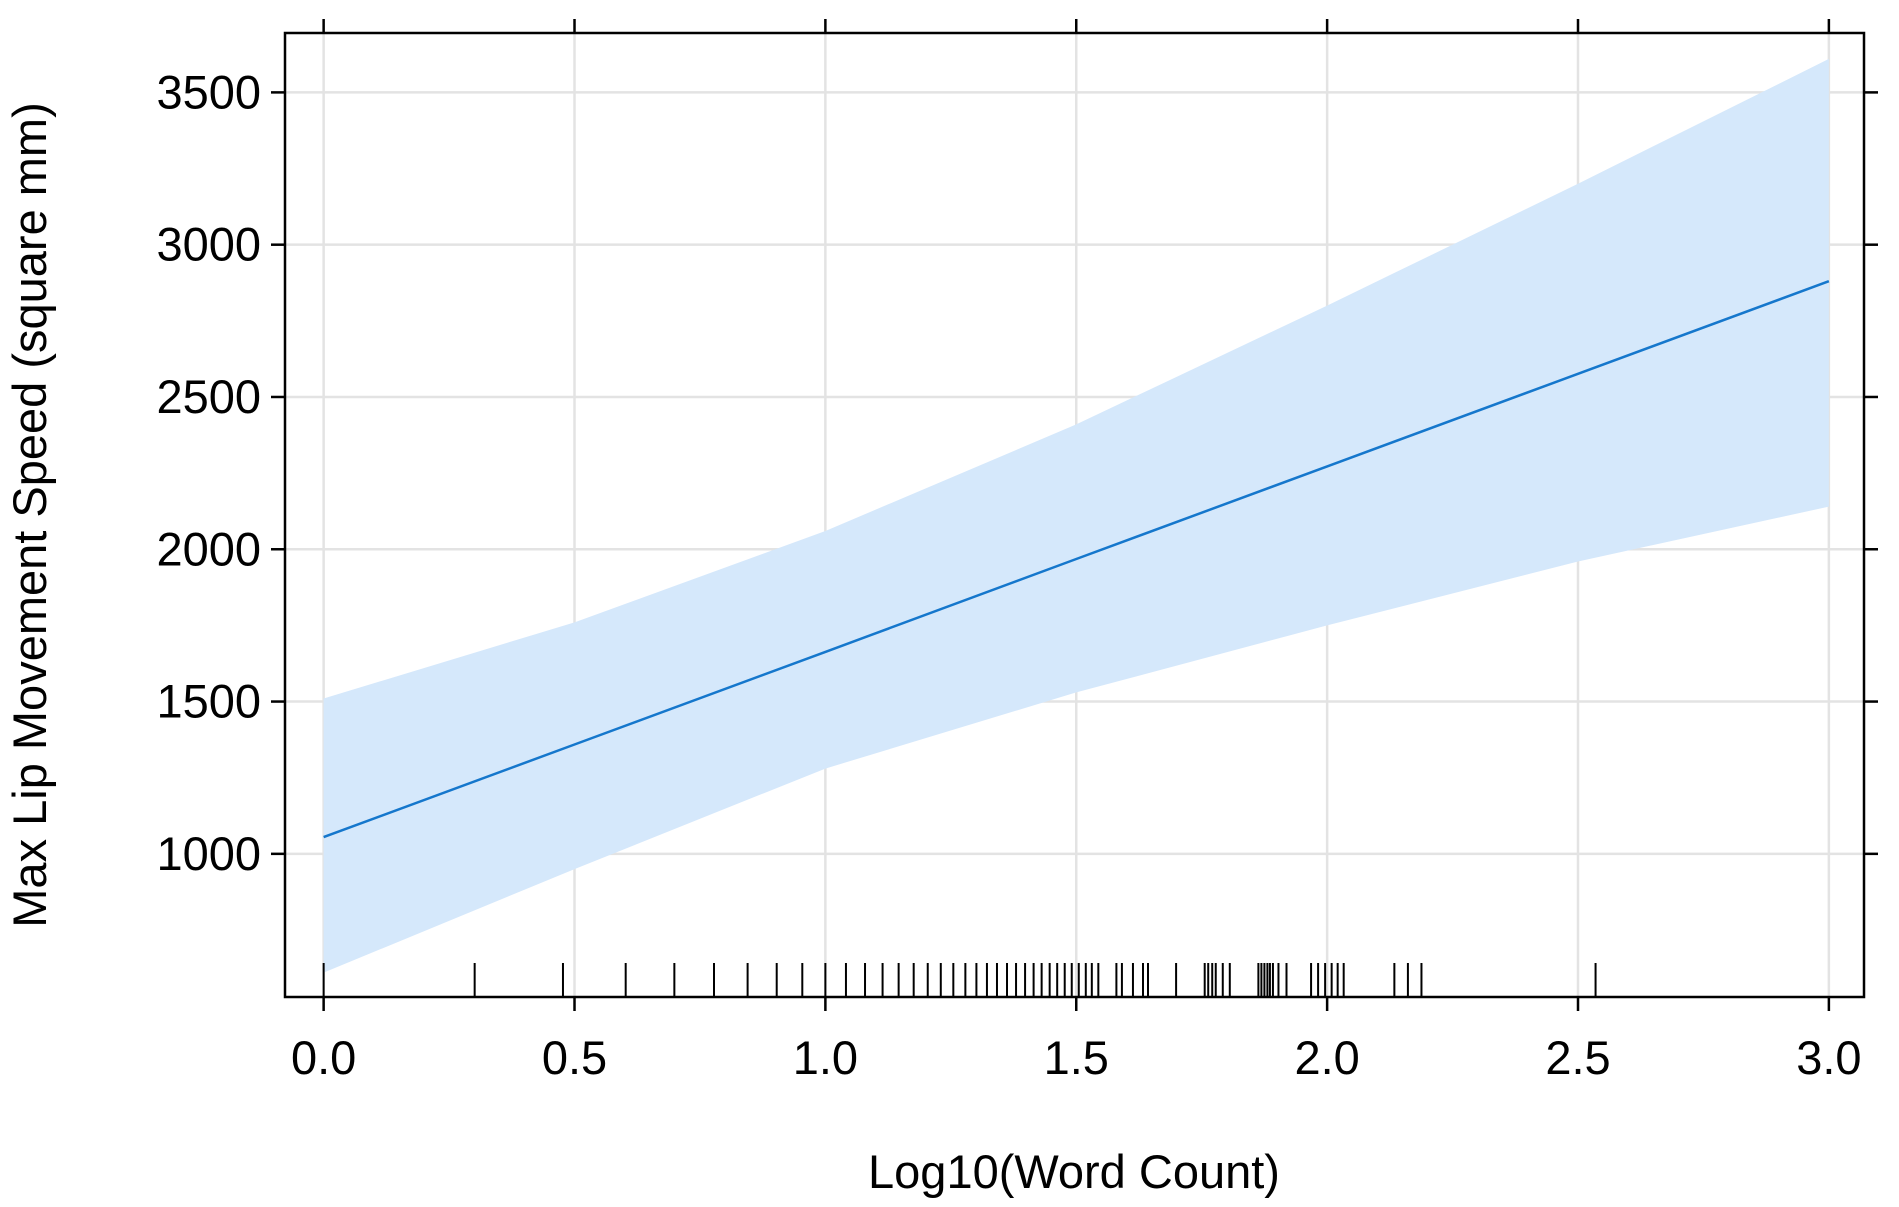 Image resolution: width=1899 pixels, height=1207 pixels. What do you see at coordinates (574, 1057) in the screenshot?
I see `x-tick-label: 0.5` at bounding box center [574, 1057].